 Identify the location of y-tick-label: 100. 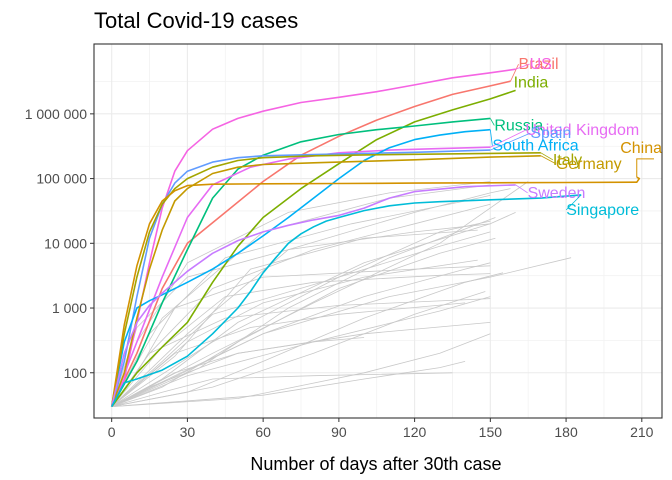
(76, 373).